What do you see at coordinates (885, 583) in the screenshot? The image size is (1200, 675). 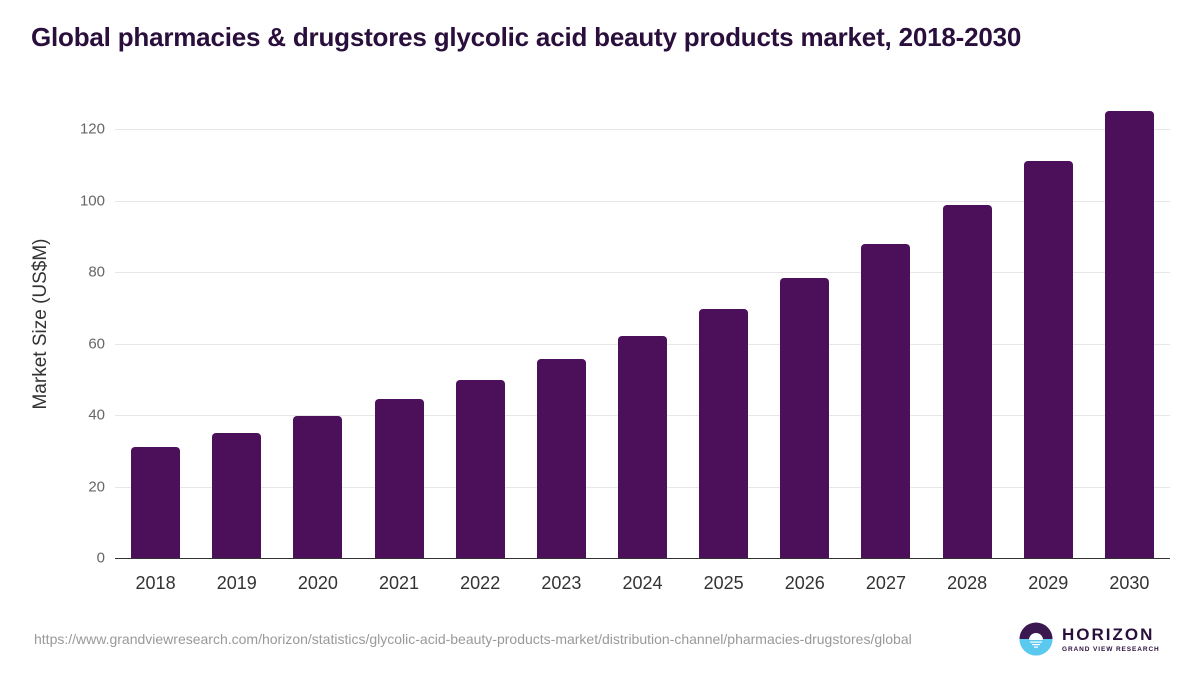 I see `x-tick-label: 2027` at bounding box center [885, 583].